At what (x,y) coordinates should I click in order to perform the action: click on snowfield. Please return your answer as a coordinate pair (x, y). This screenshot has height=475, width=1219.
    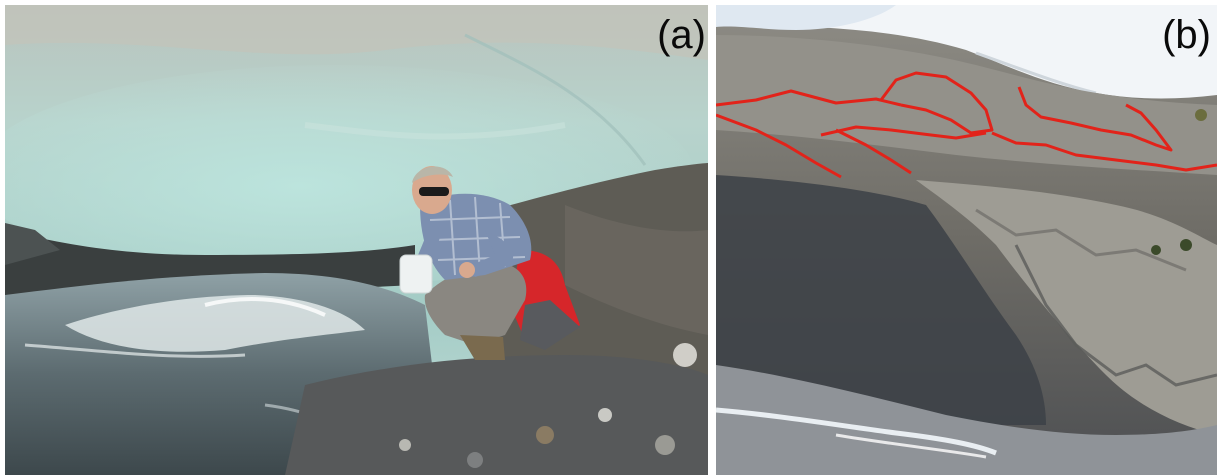
    Looking at the image, I should click on (966, 52).